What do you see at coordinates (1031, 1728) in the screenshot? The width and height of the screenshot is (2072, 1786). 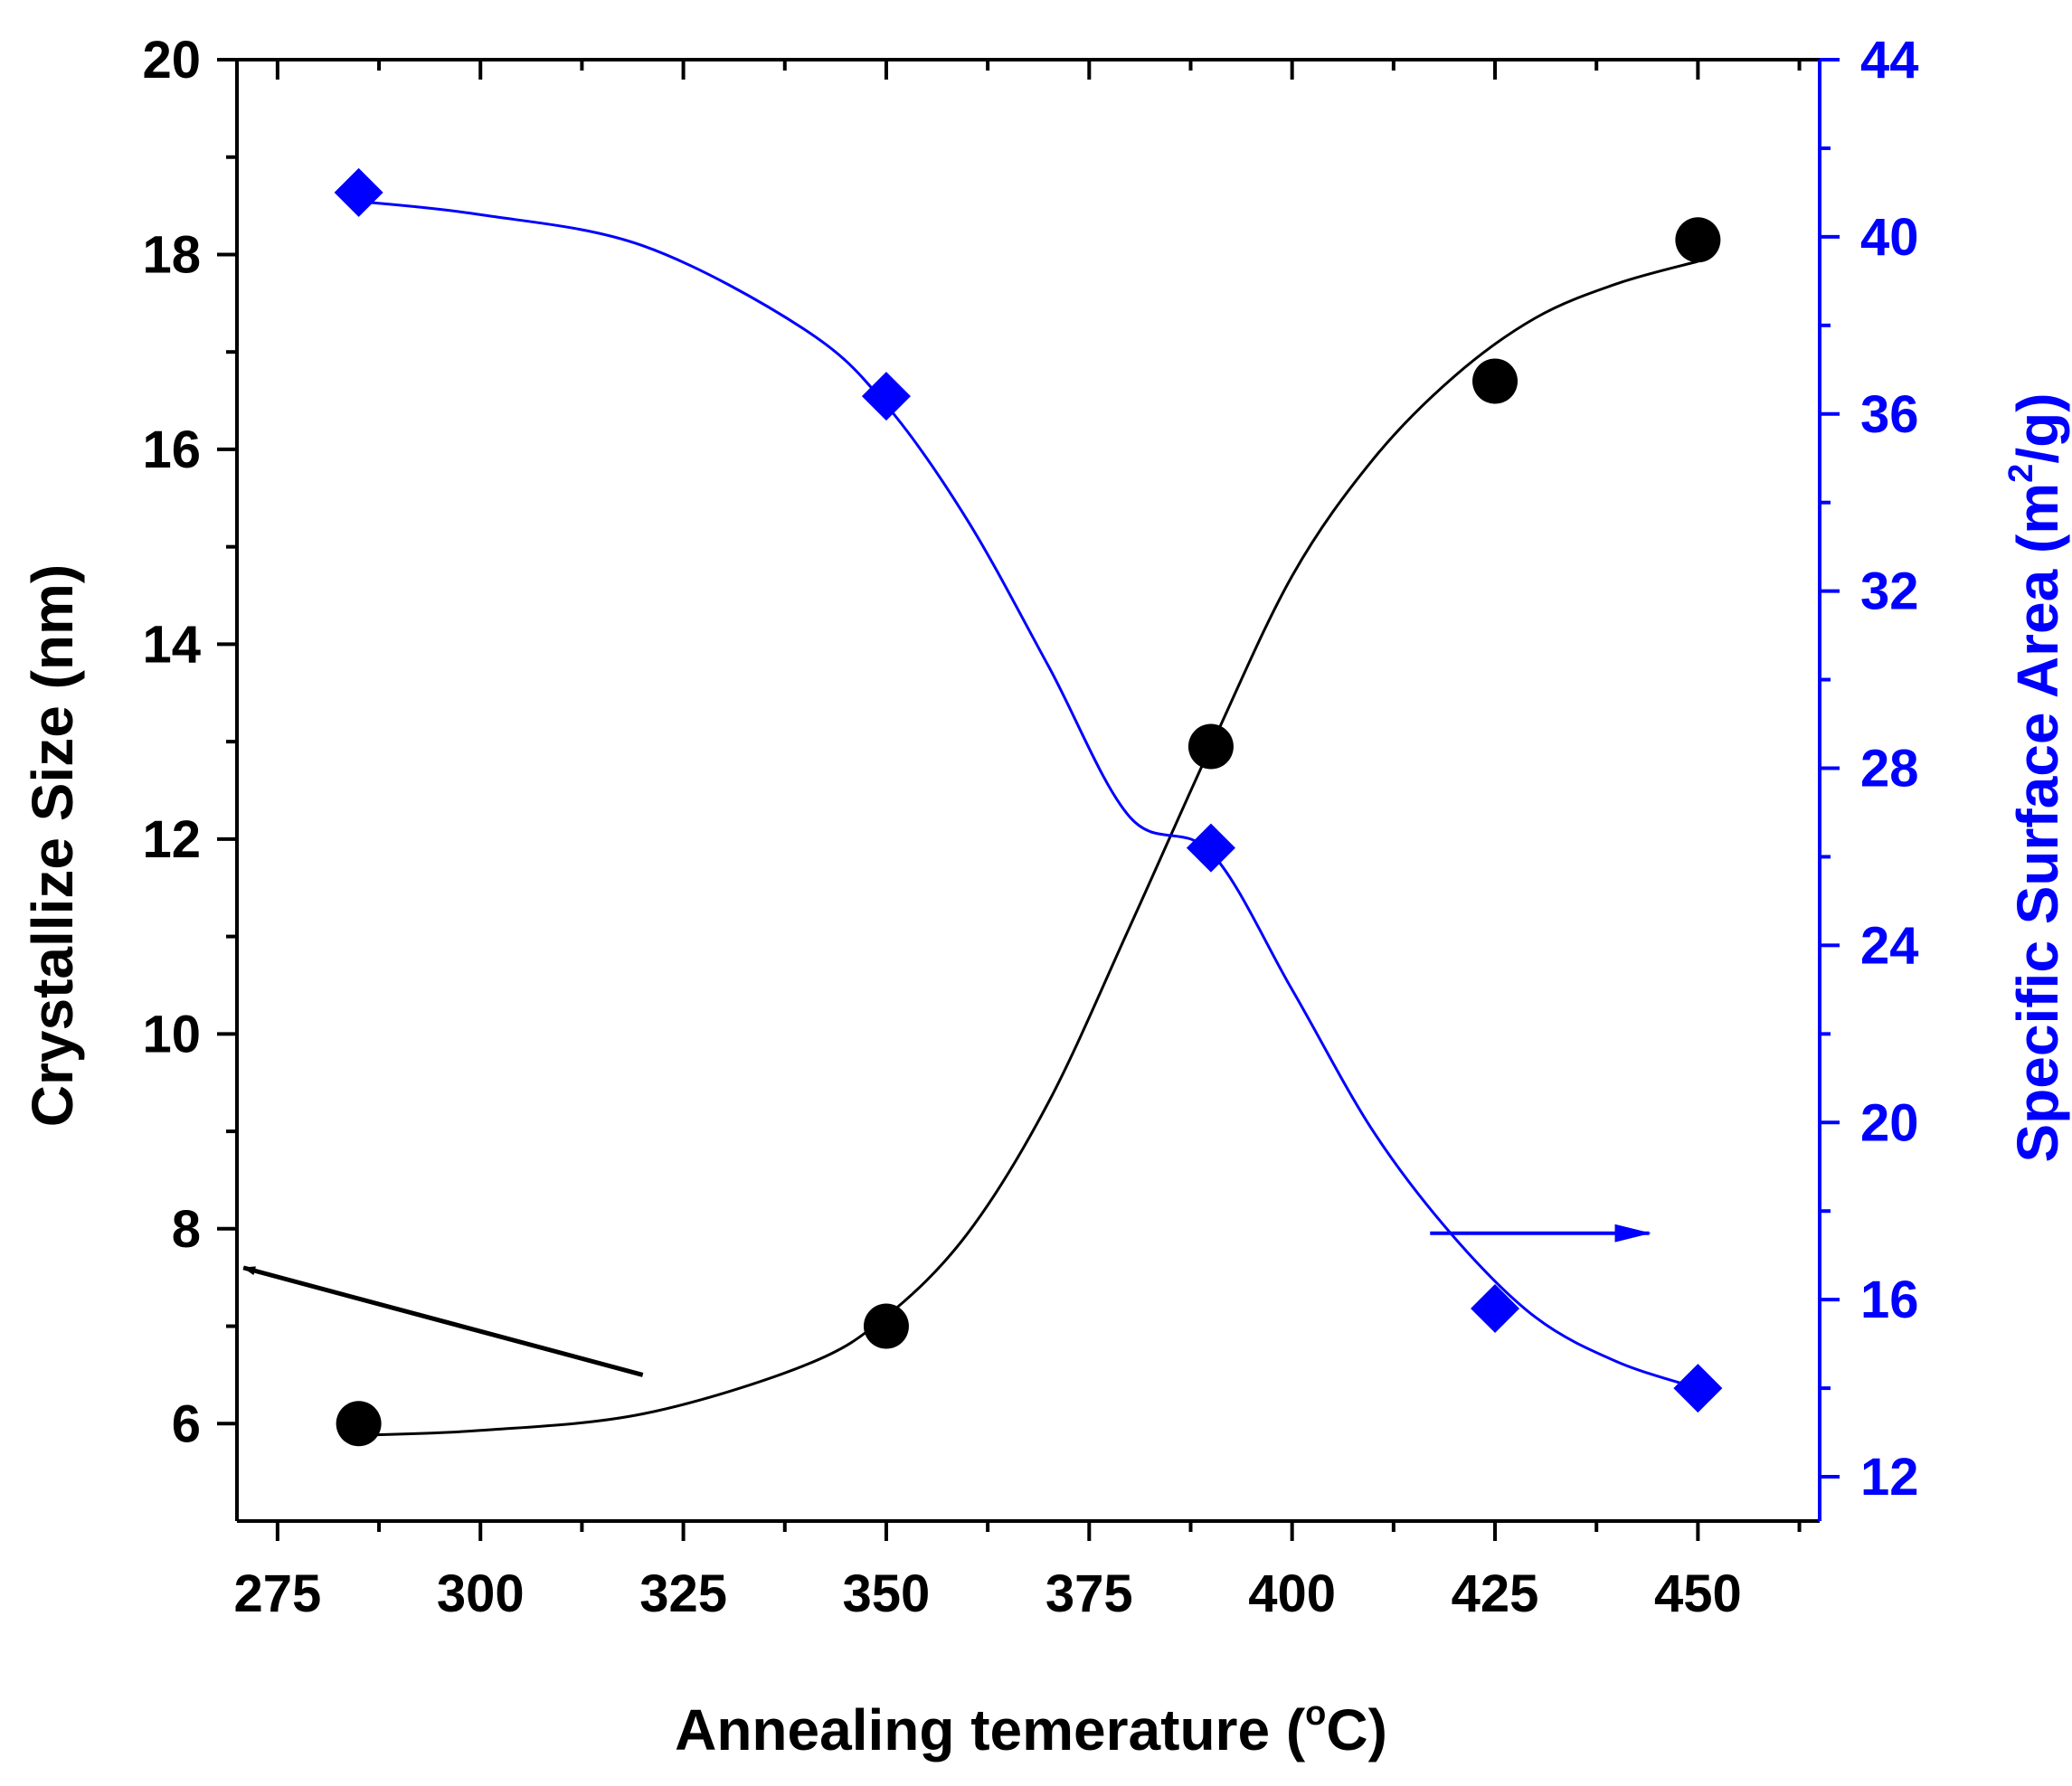 I see `x-axis-title: Annealing temerature (oC)` at bounding box center [1031, 1728].